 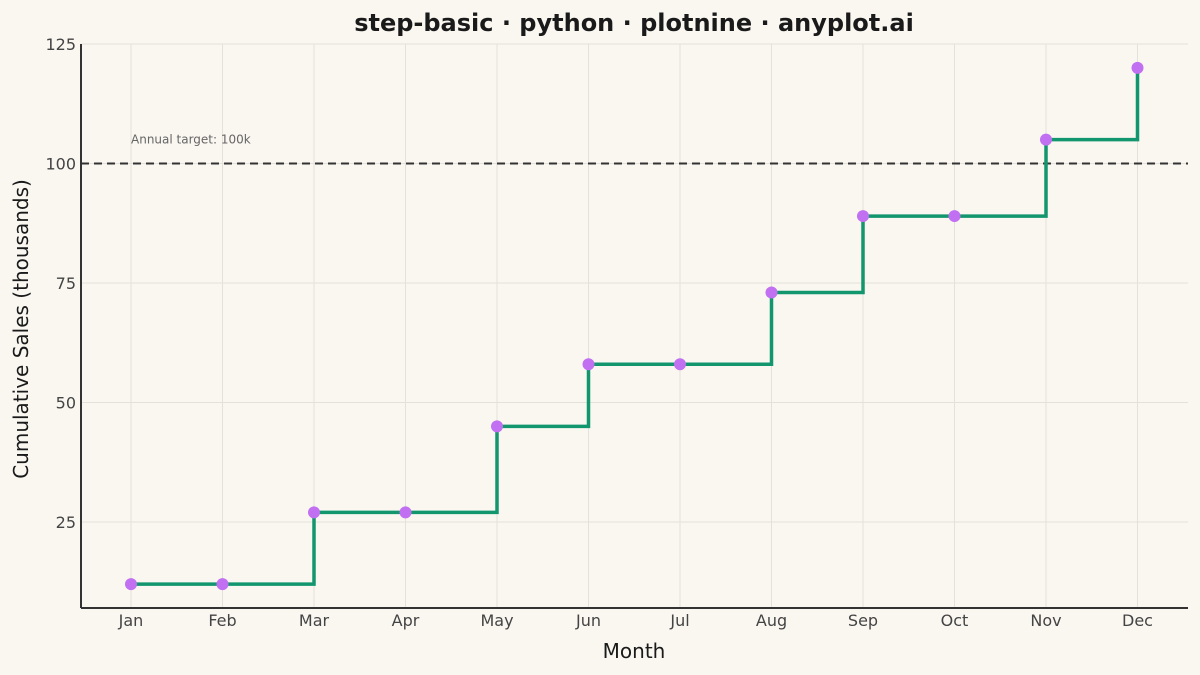 I want to click on y-tick-label: 50, so click(x=66, y=402).